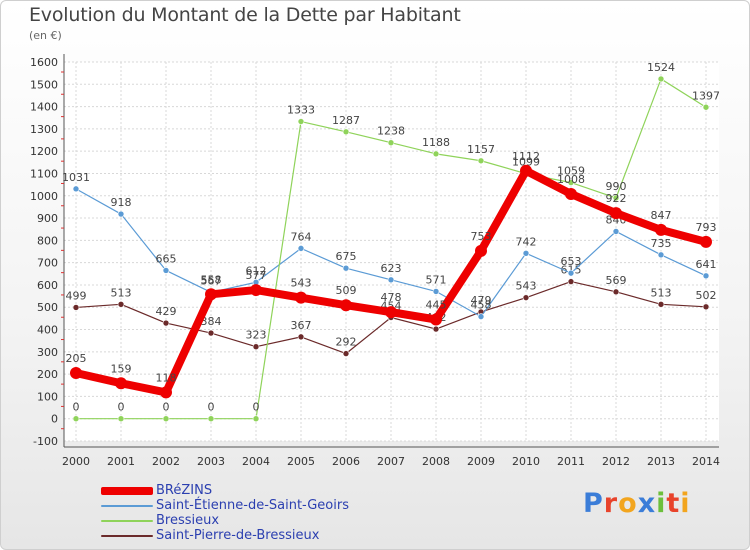 The height and width of the screenshot is (550, 750). I want to click on legend-item: BRéZINS, so click(225, 490).